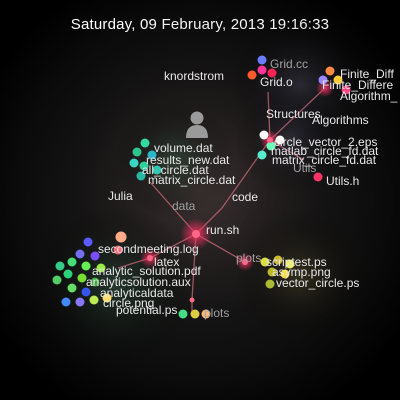 The image size is (400, 400). What do you see at coordinates (148, 249) in the screenshot?
I see `file-label: secondmeeting.log` at bounding box center [148, 249].